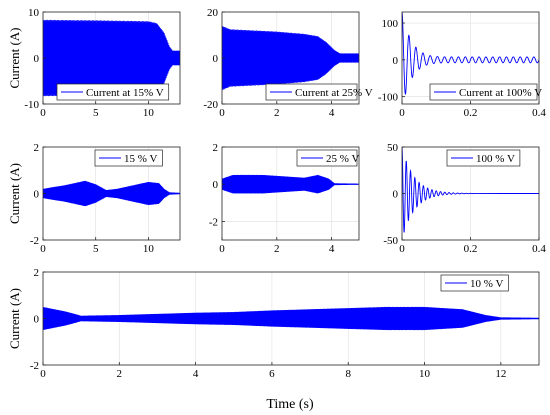  Describe the element at coordinates (390, 24) in the screenshot. I see `y-tick-label: 100` at that location.